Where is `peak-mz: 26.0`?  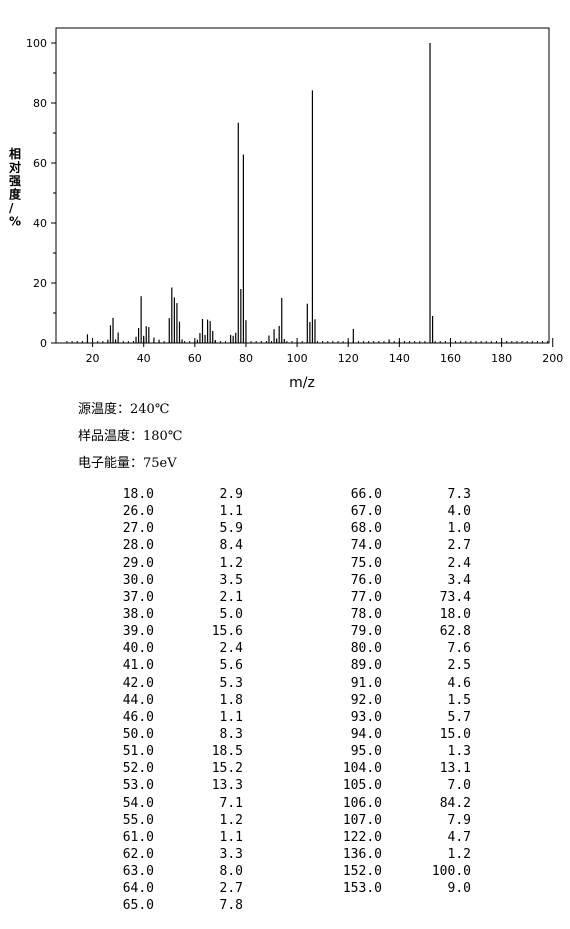
peak-mz: 26.0 is located at coordinates (138, 512).